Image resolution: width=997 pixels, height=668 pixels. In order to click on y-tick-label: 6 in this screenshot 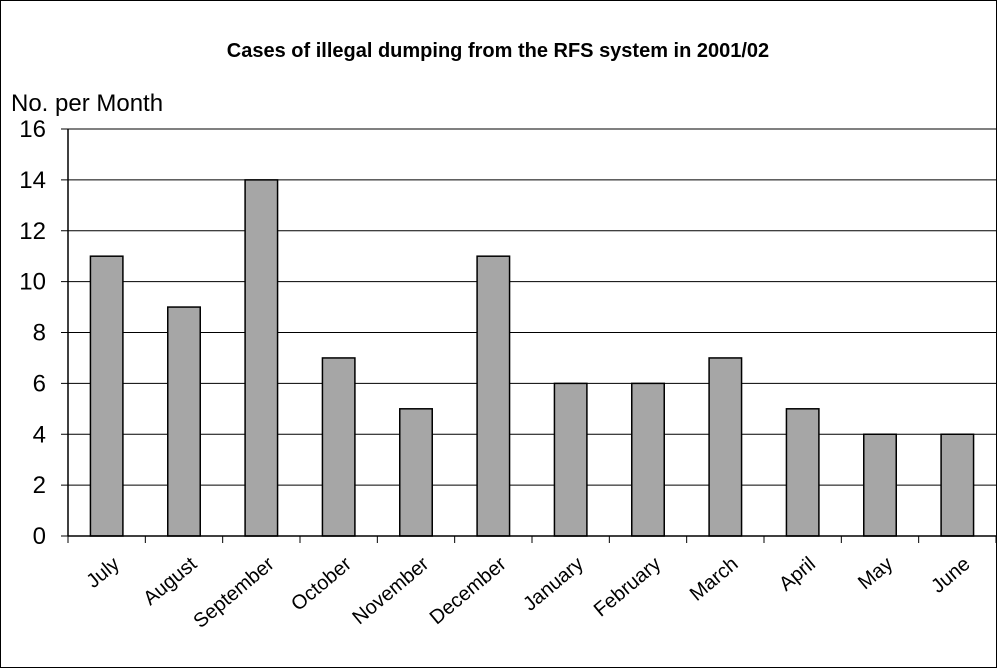, I will do `click(39, 383)`.